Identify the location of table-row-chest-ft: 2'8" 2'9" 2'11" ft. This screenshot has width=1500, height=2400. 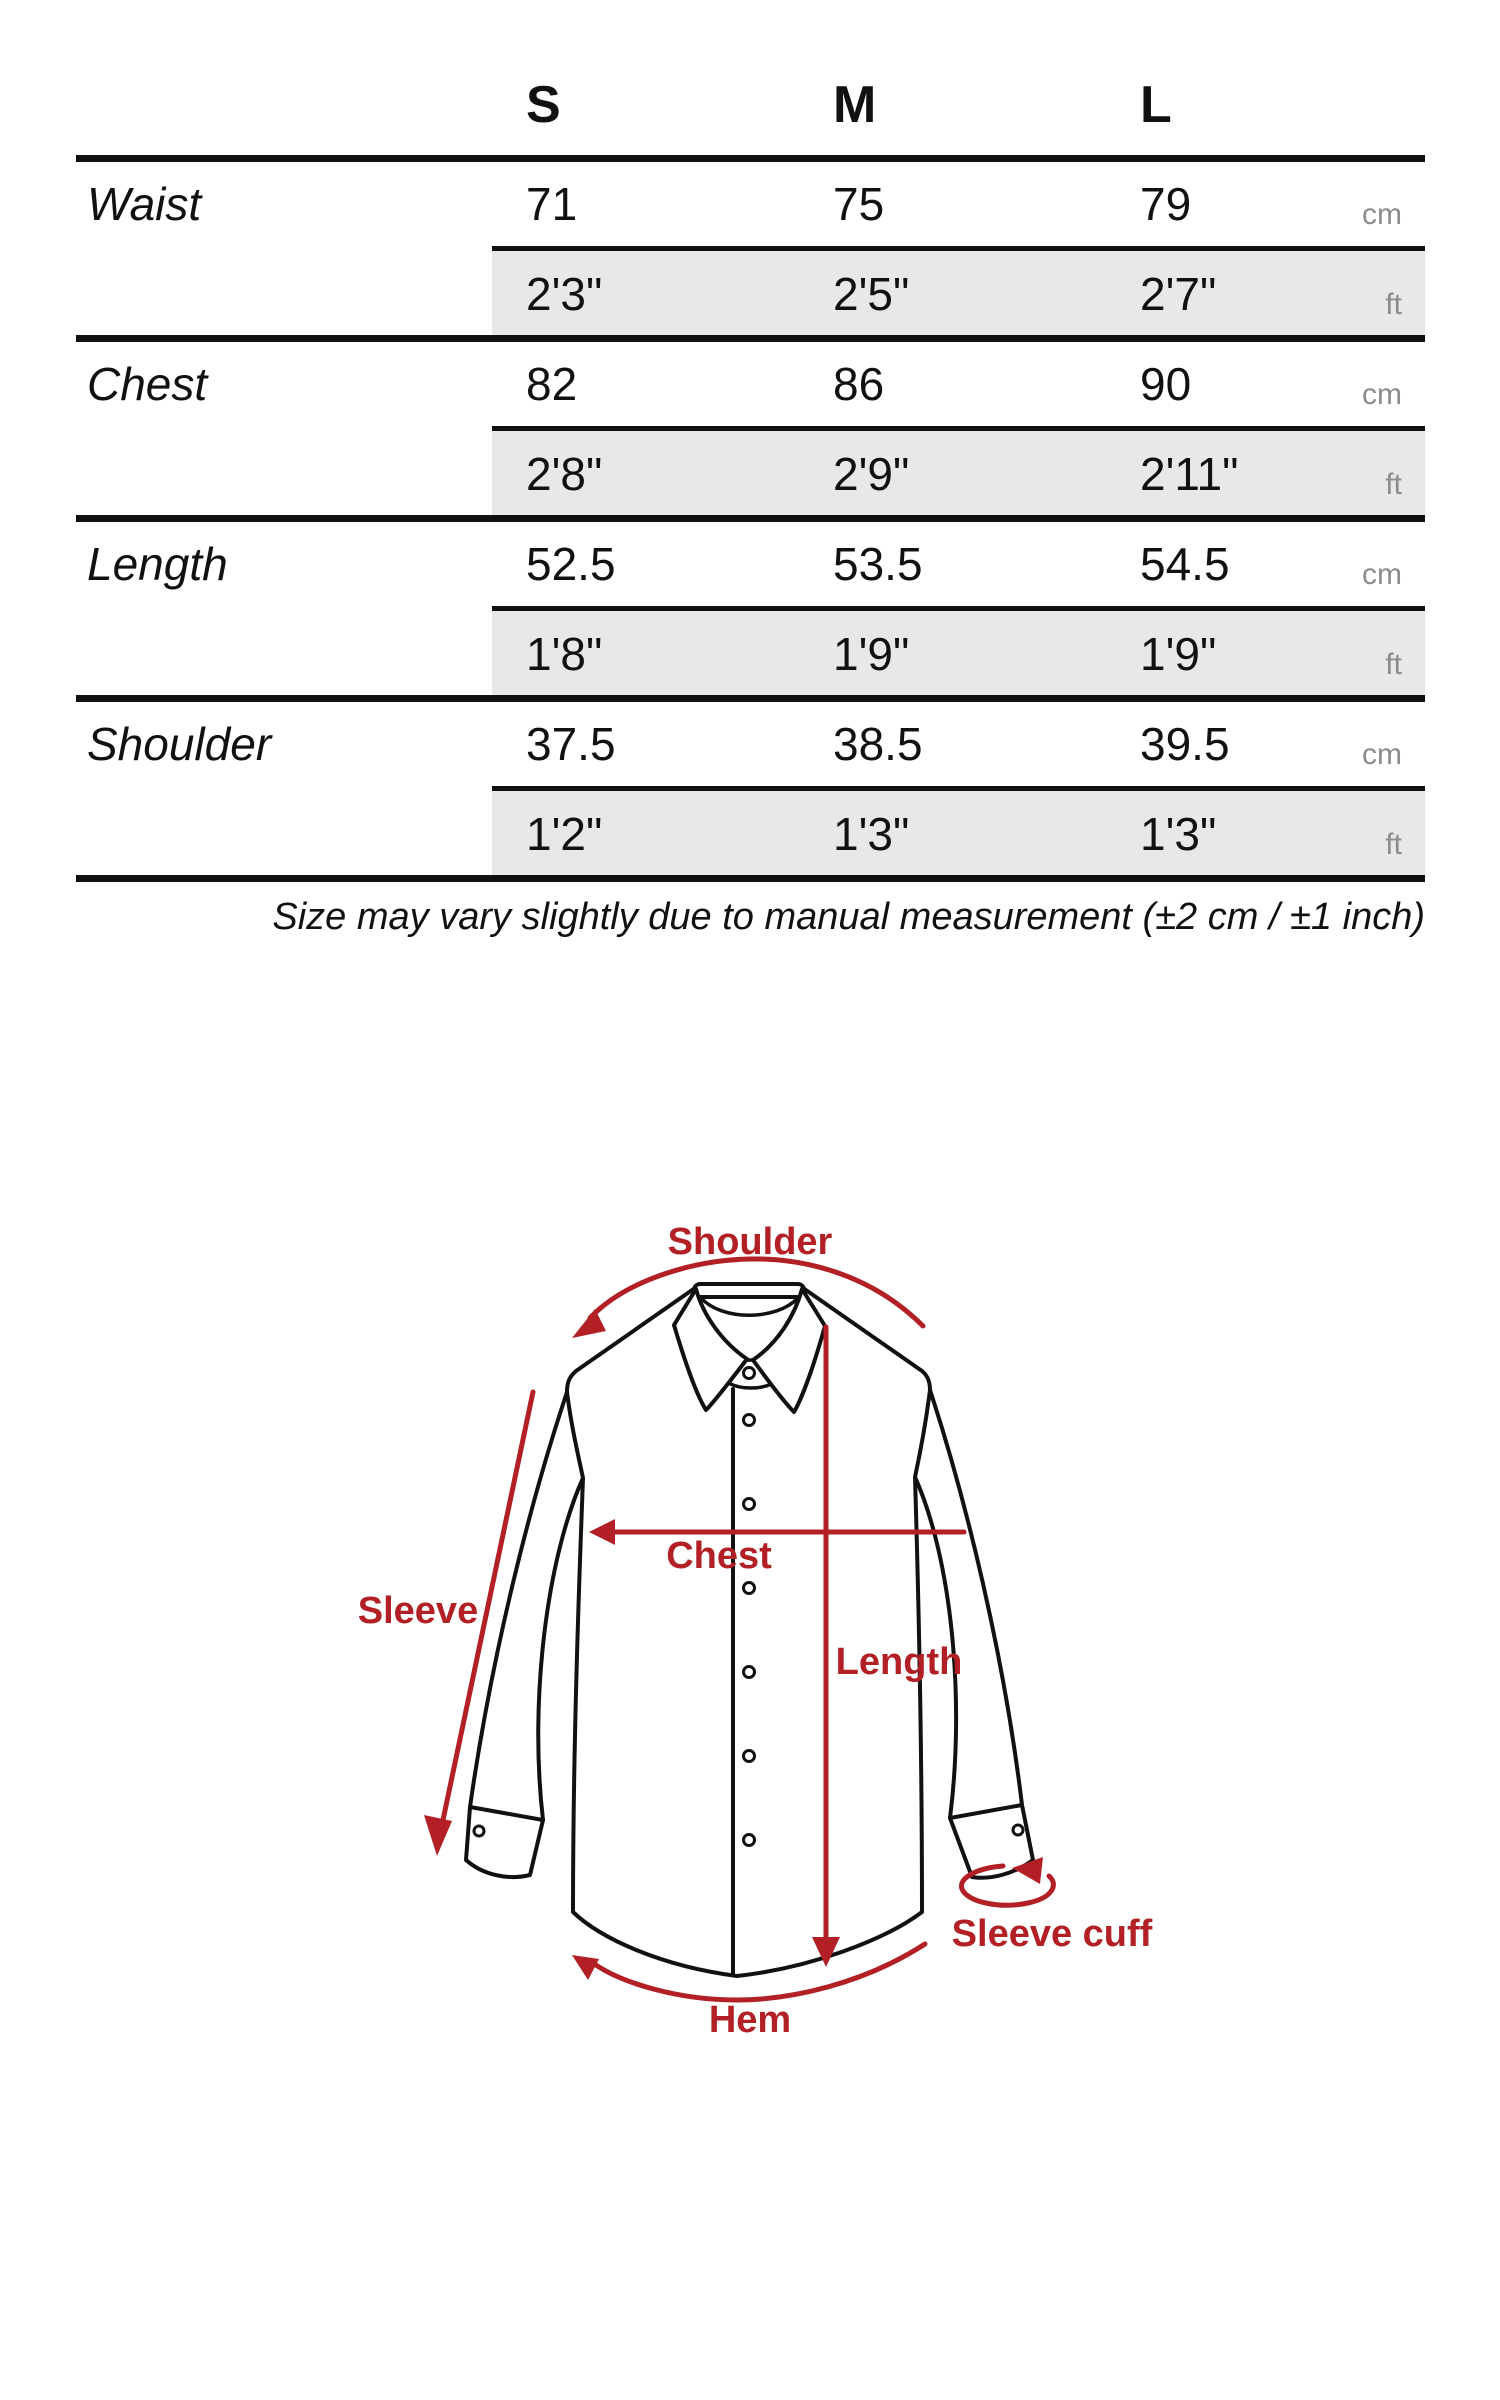
(750, 470).